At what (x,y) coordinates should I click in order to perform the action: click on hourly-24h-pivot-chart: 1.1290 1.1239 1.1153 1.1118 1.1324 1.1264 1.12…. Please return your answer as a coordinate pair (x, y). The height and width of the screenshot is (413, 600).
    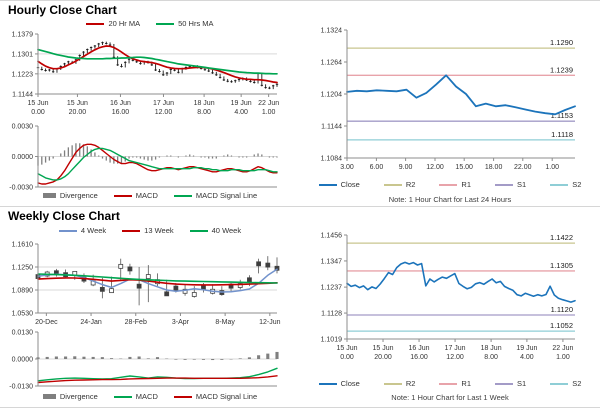
    Looking at the image, I should click on (448, 99).